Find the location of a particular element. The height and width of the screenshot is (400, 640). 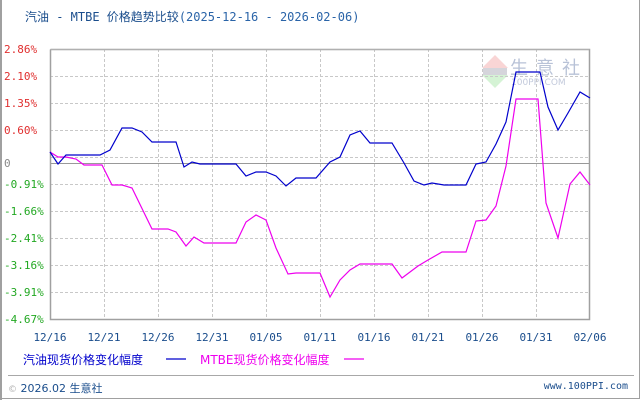

chart-title-main: 汽油 - MTBE 价格趋势比较 is located at coordinates (102, 17).